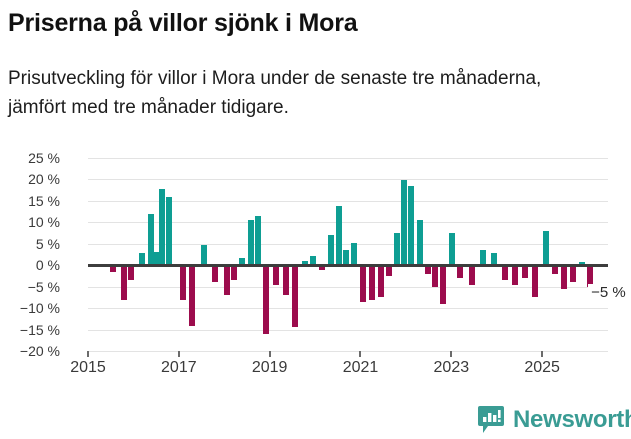 The height and width of the screenshot is (439, 631). I want to click on x-axis-tick-label: 2025, so click(542, 367).